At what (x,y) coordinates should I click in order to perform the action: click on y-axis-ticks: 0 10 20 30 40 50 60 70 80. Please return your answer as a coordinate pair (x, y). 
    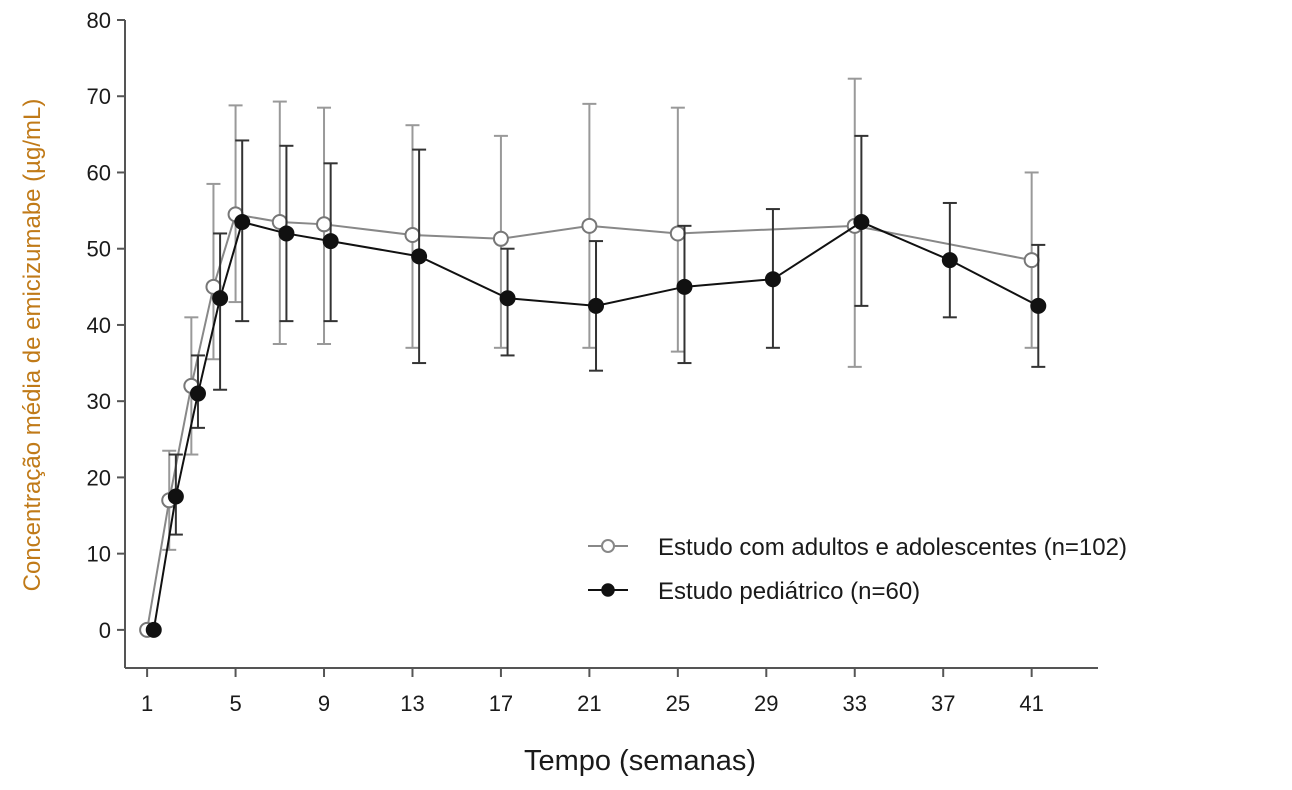
    Looking at the image, I should click on (106, 325).